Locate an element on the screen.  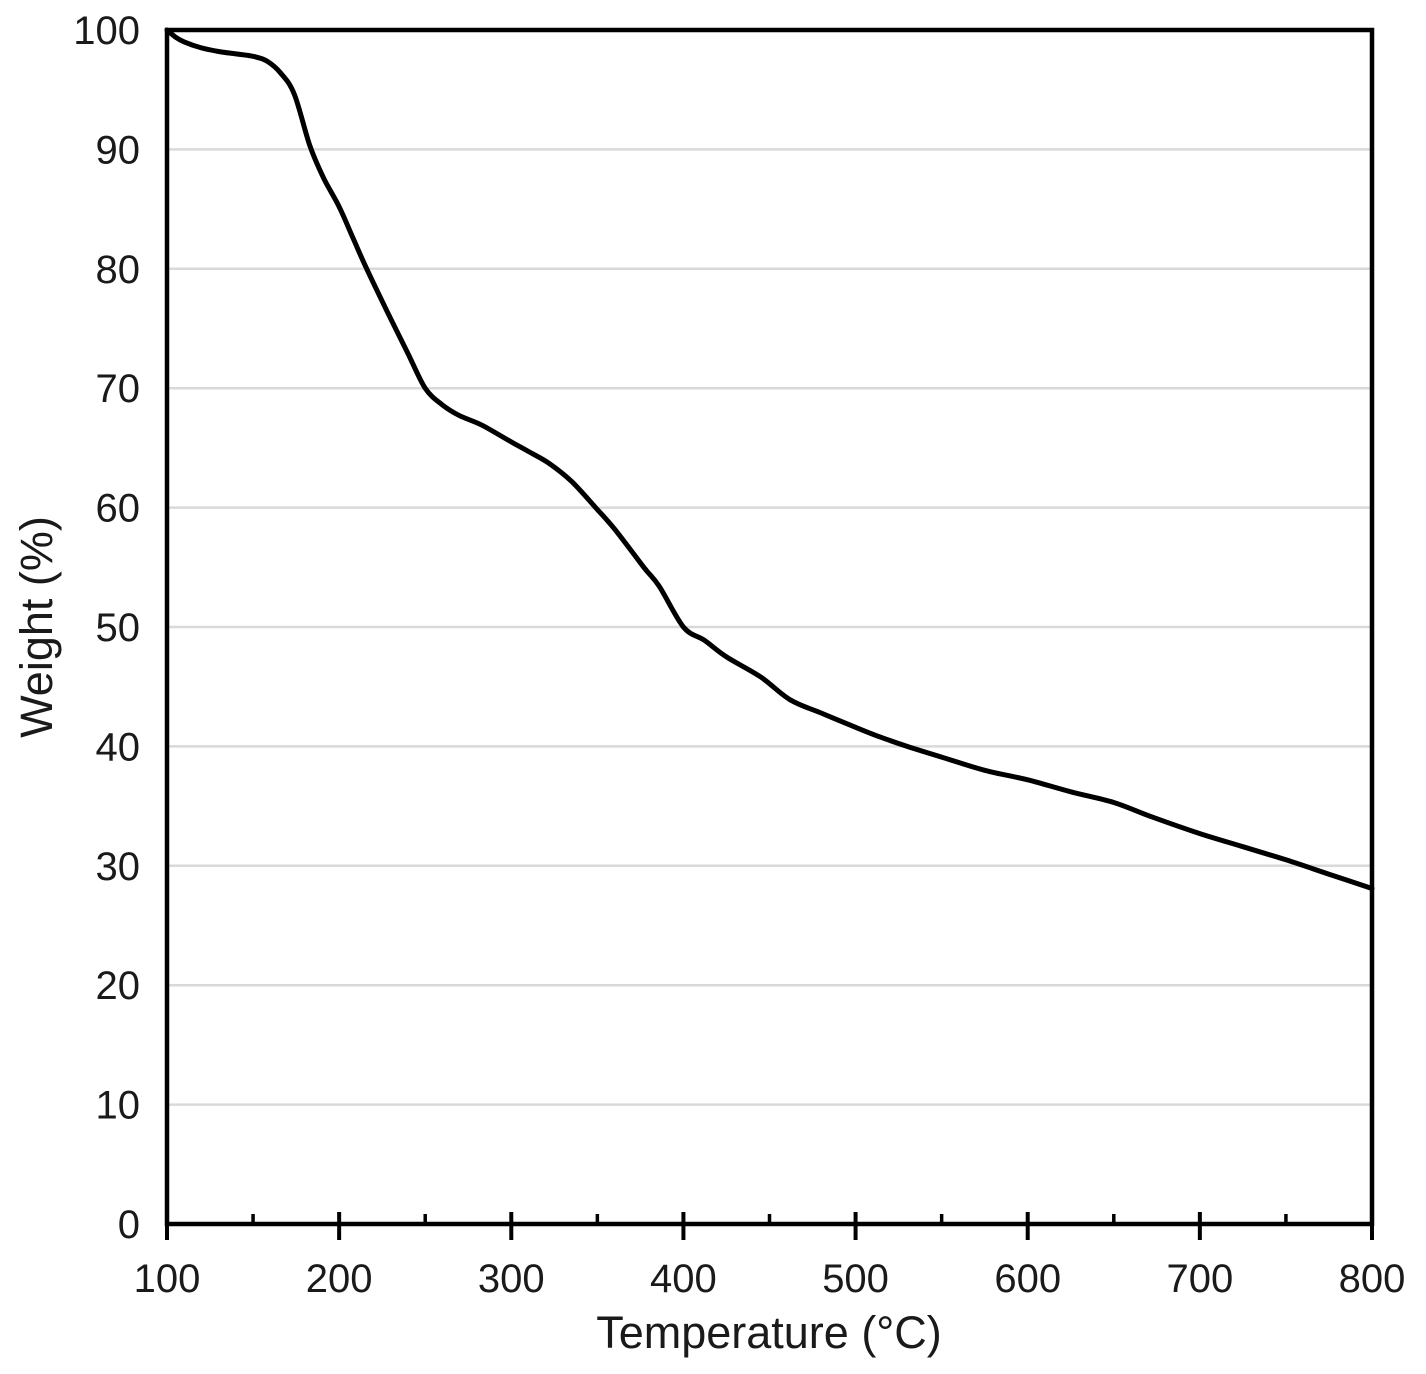
x-tick-label: 200 is located at coordinates (339, 1279).